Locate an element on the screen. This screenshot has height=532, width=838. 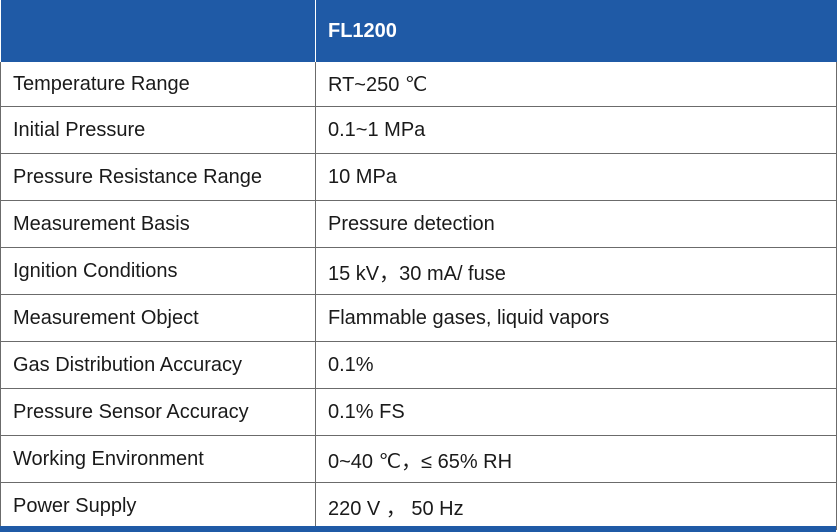
table-row: Temperature Range RT~250 ℃ is located at coordinates (418, 84).